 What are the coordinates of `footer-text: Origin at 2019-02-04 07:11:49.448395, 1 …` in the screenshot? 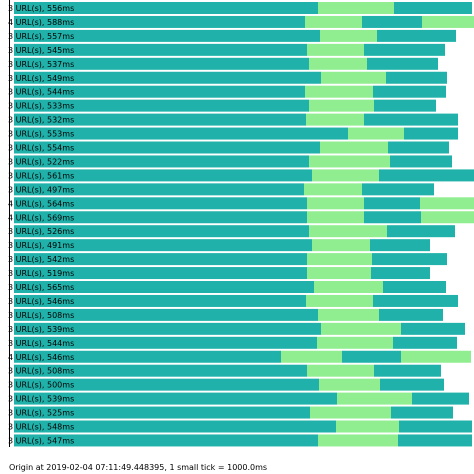 It's located at (138, 467).